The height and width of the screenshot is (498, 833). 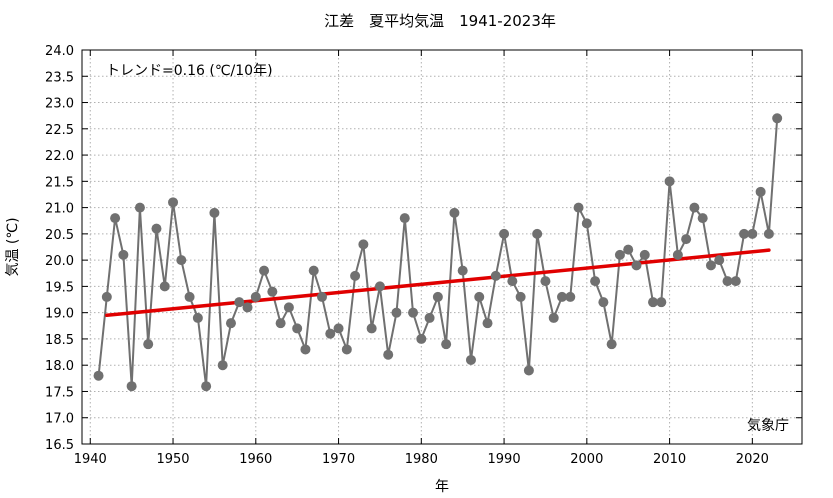 What do you see at coordinates (255, 459) in the screenshot?
I see `x-tick-label: 1960` at bounding box center [255, 459].